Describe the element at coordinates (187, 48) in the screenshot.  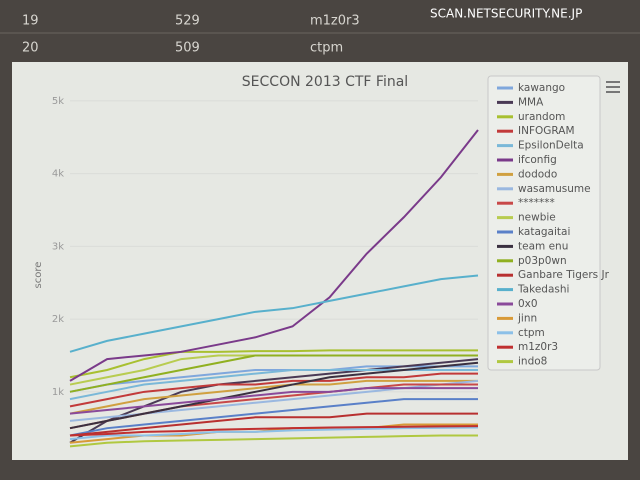
I see `table-cell: 509` at that location.